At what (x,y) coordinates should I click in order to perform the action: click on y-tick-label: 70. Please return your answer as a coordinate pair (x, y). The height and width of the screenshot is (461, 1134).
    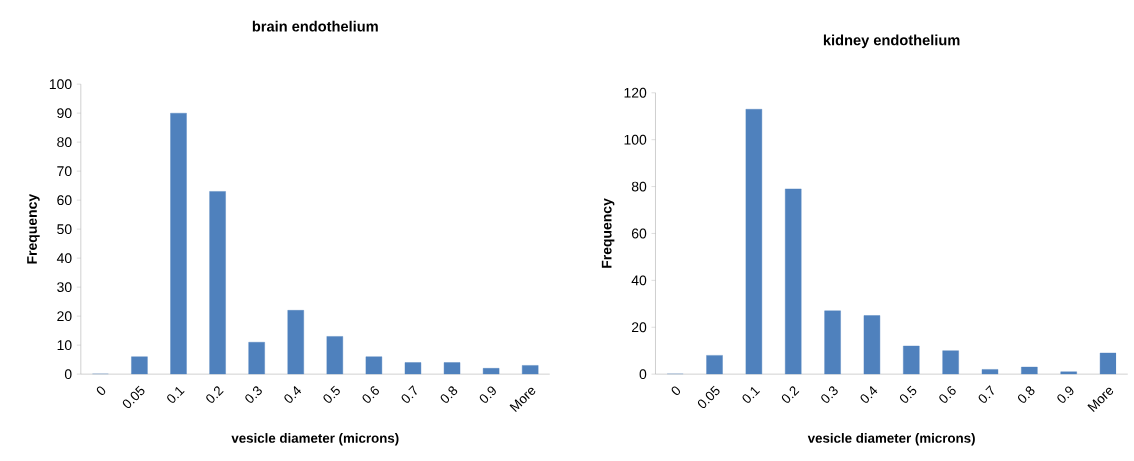
    Looking at the image, I should click on (64, 171).